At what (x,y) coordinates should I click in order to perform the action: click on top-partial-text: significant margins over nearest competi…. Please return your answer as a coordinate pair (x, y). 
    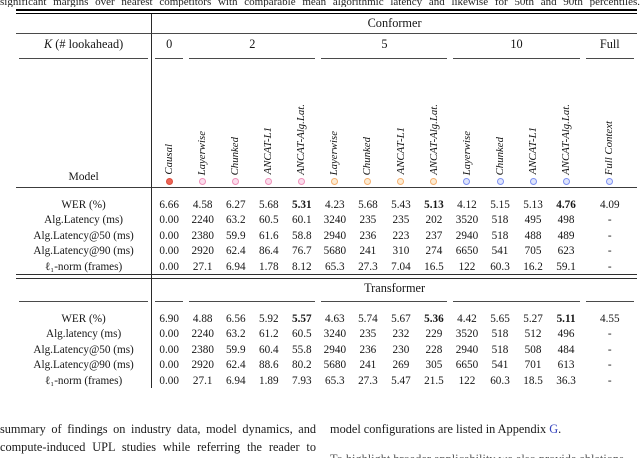
    Looking at the image, I should click on (320, 3).